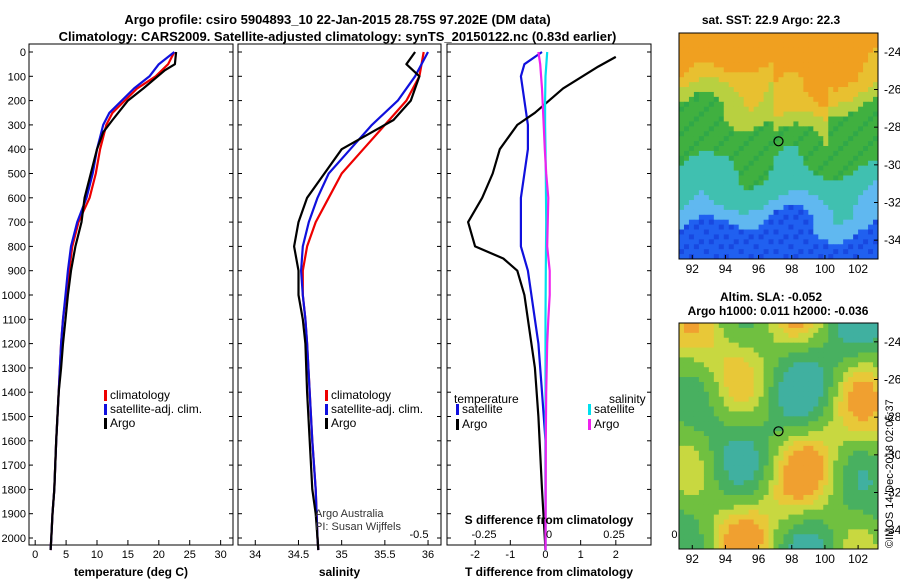 The image size is (900, 580). Describe the element at coordinates (17, 175) in the screenshot. I see `depth-tick-label: 500` at that location.